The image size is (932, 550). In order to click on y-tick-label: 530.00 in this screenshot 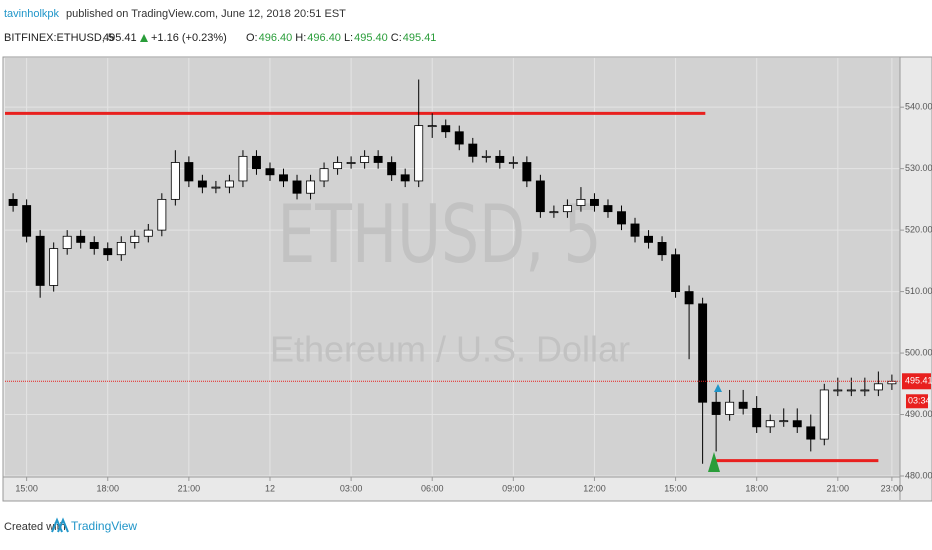, I will do `click(918, 168)`.